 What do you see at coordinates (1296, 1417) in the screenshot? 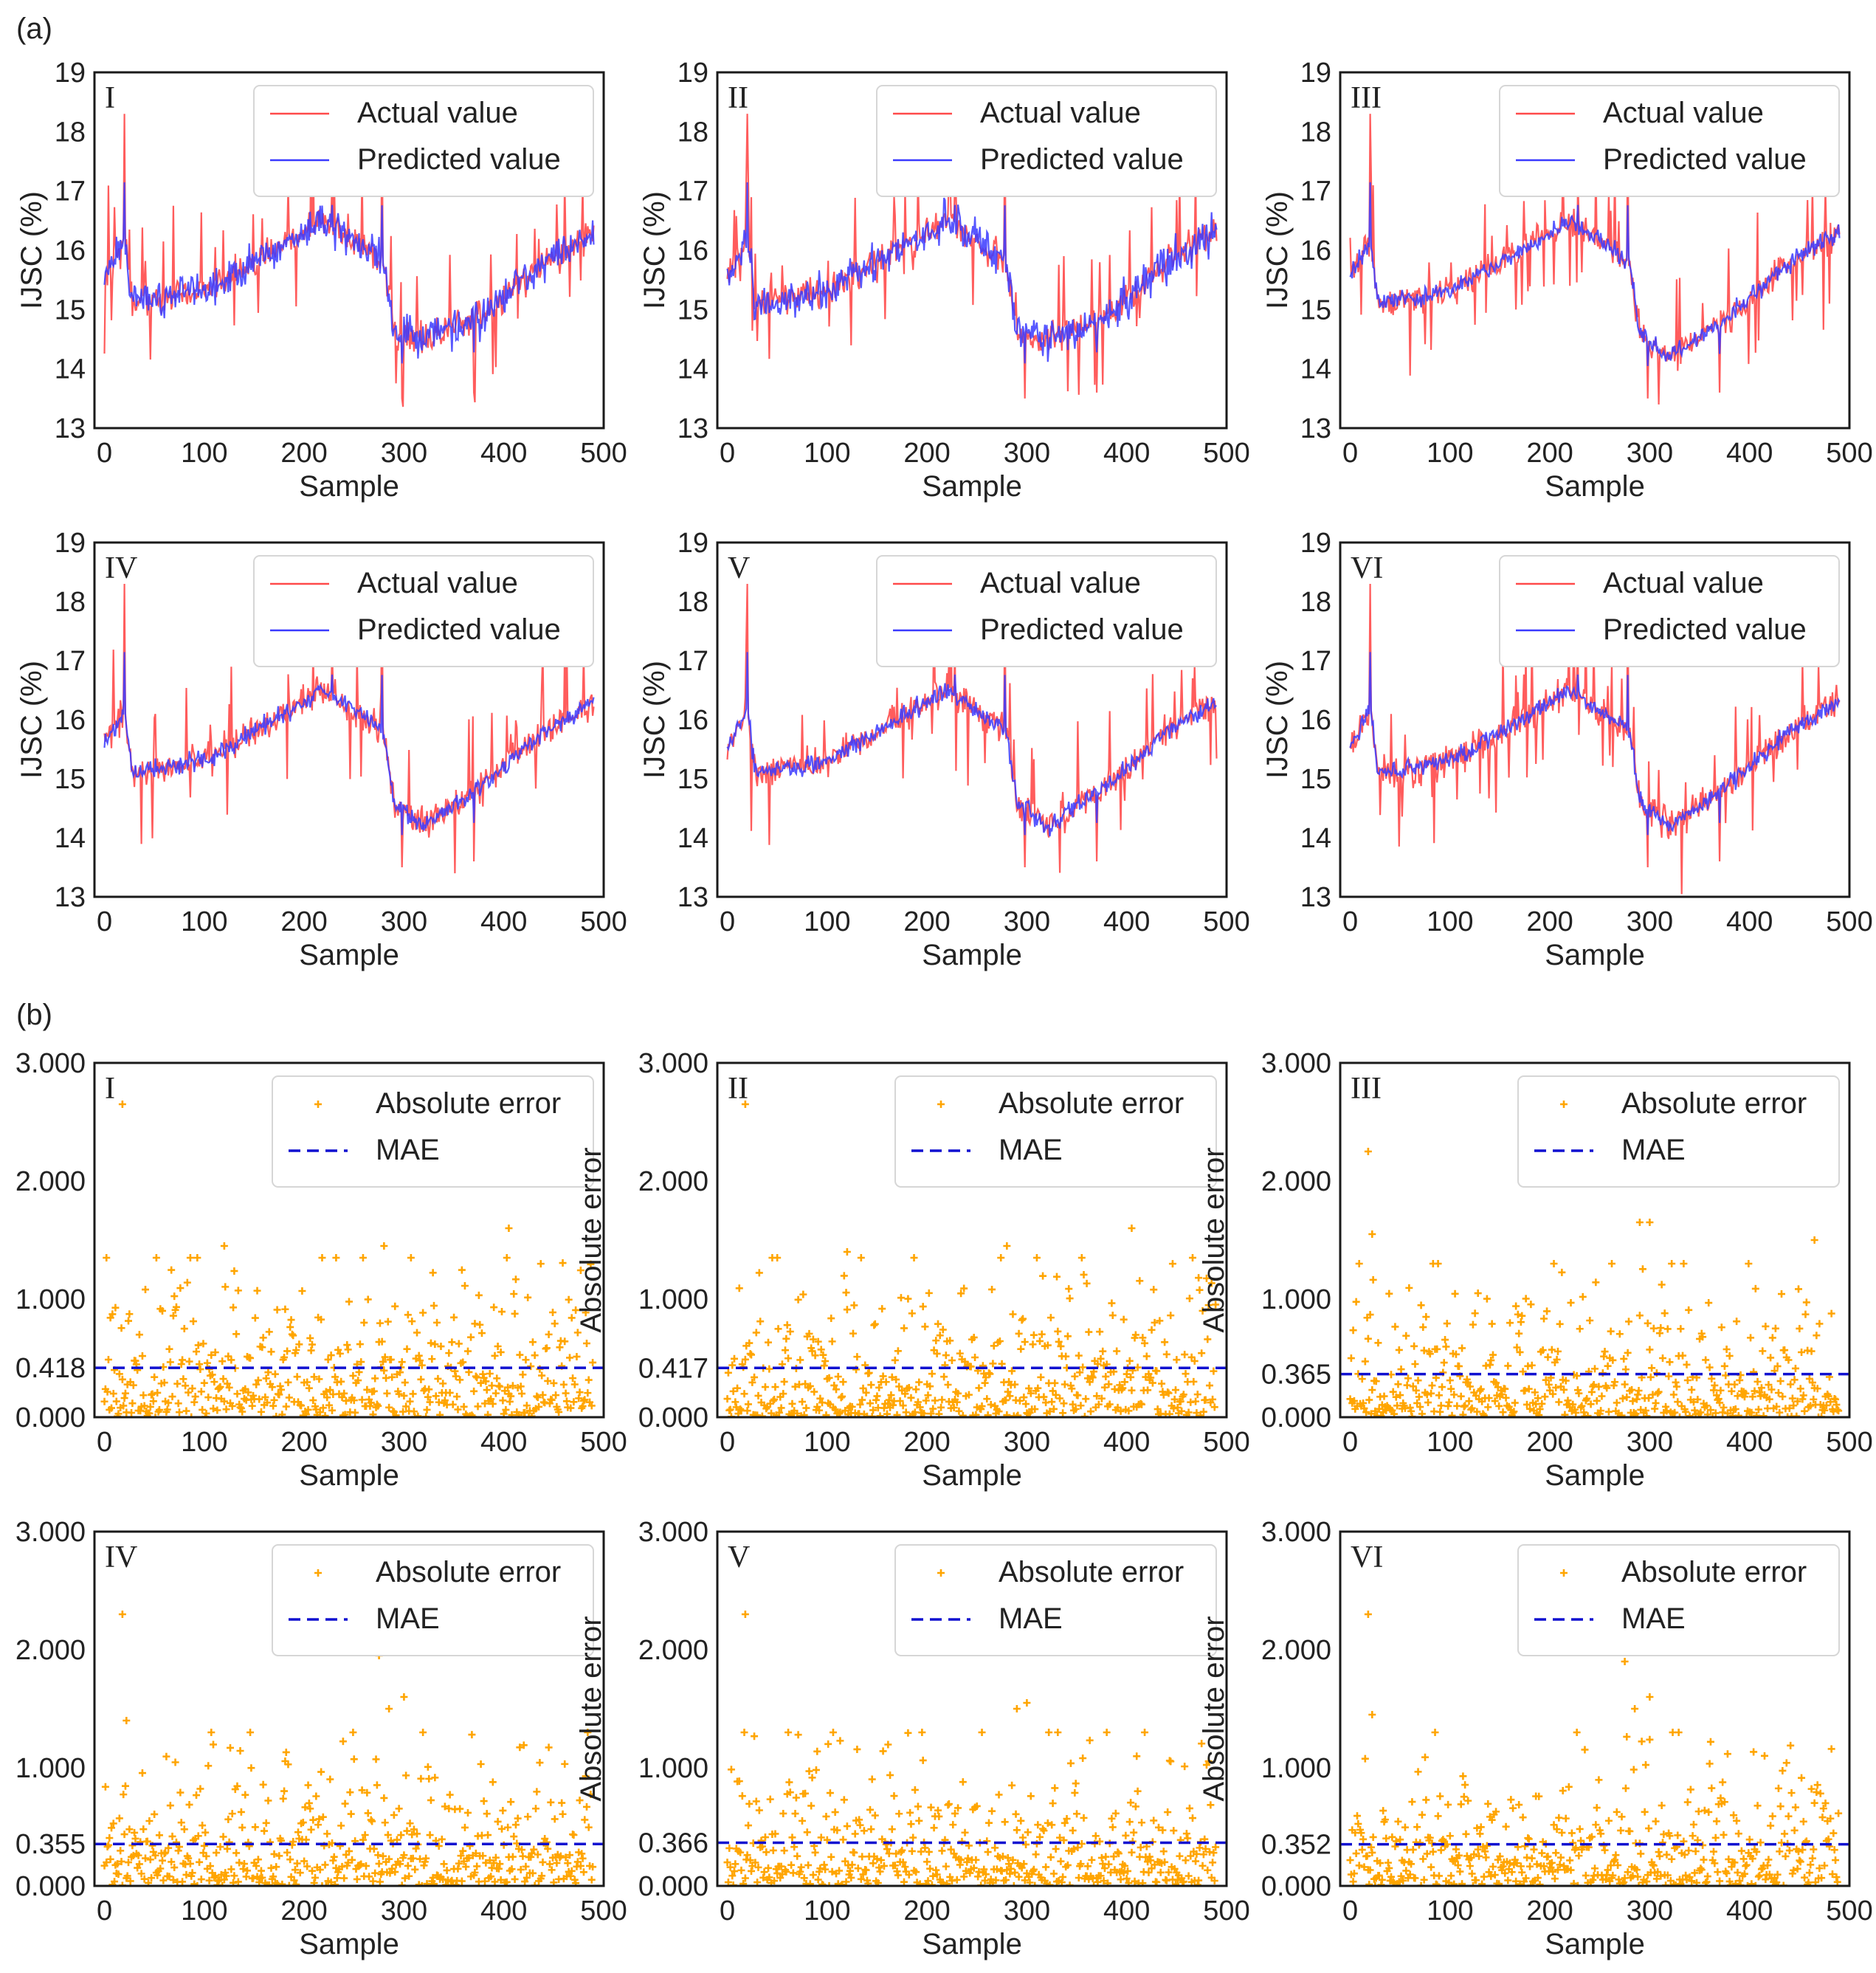
I see `y-tick-label: 0.000` at bounding box center [1296, 1417].